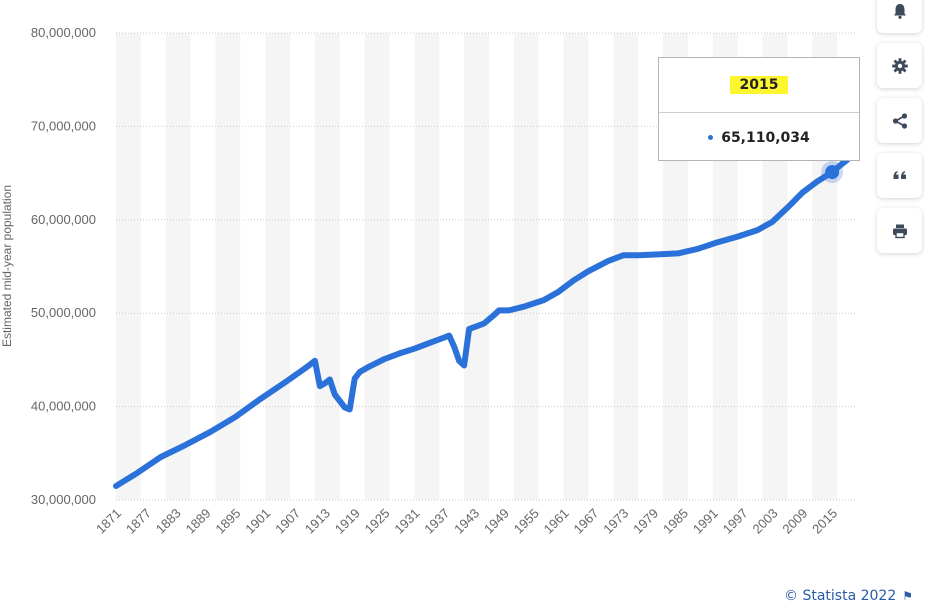 The width and height of the screenshot is (925, 607). Describe the element at coordinates (705, 521) in the screenshot. I see `x-tick-label: 1991` at that location.